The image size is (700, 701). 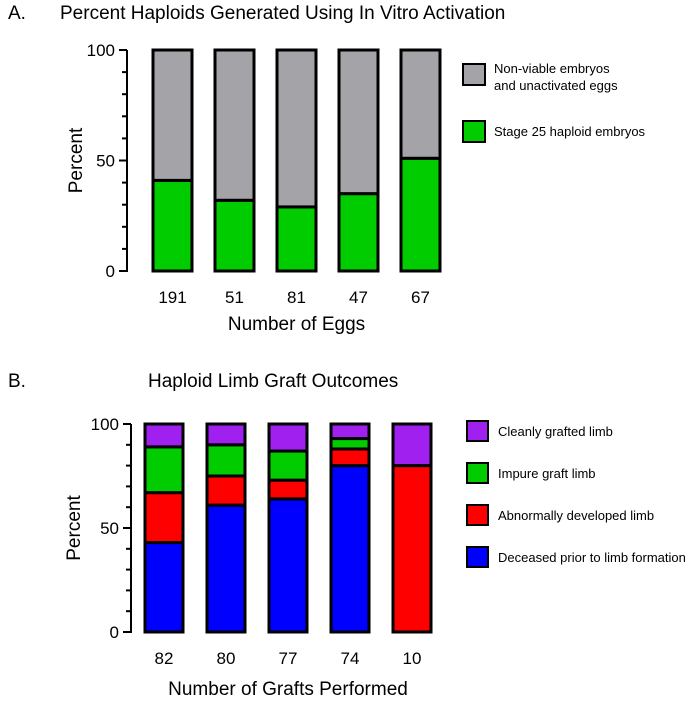 I want to click on chart-b-x-tick-label: 10, so click(x=412, y=658).